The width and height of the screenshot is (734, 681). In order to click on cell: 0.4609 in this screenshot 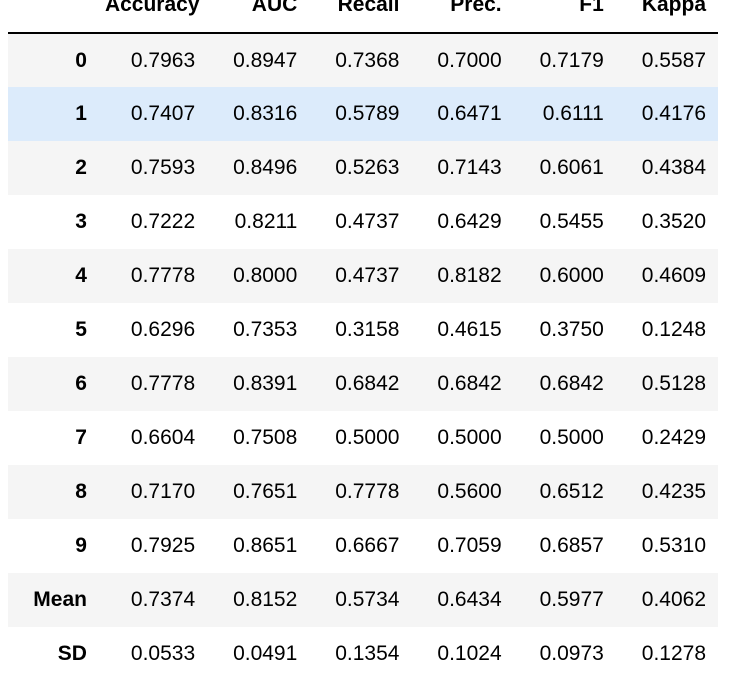, I will do `click(673, 275)`.